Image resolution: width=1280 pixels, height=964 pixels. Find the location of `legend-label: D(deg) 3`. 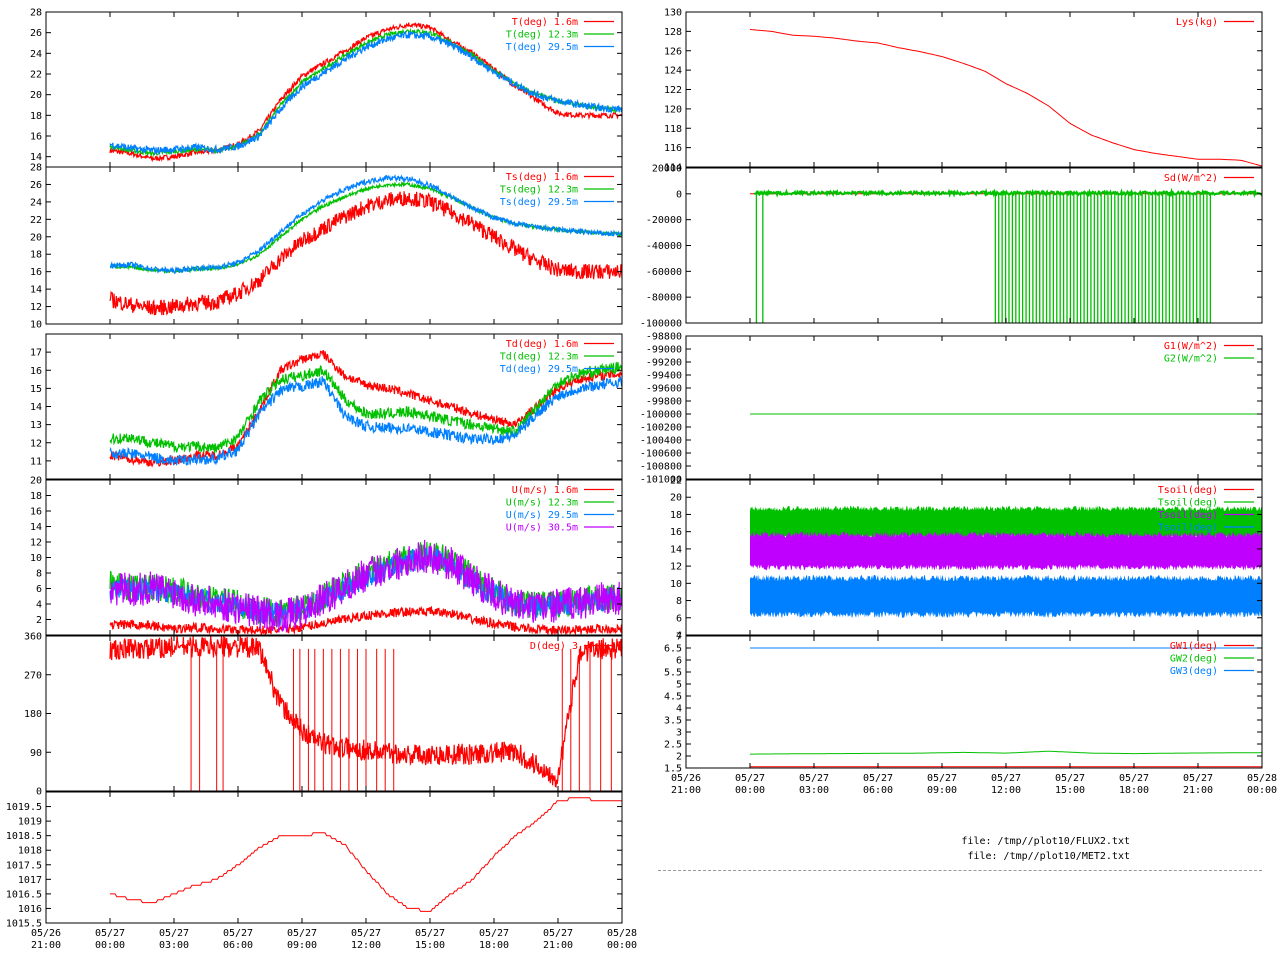

legend-label: D(deg) 3 is located at coordinates (554, 646).